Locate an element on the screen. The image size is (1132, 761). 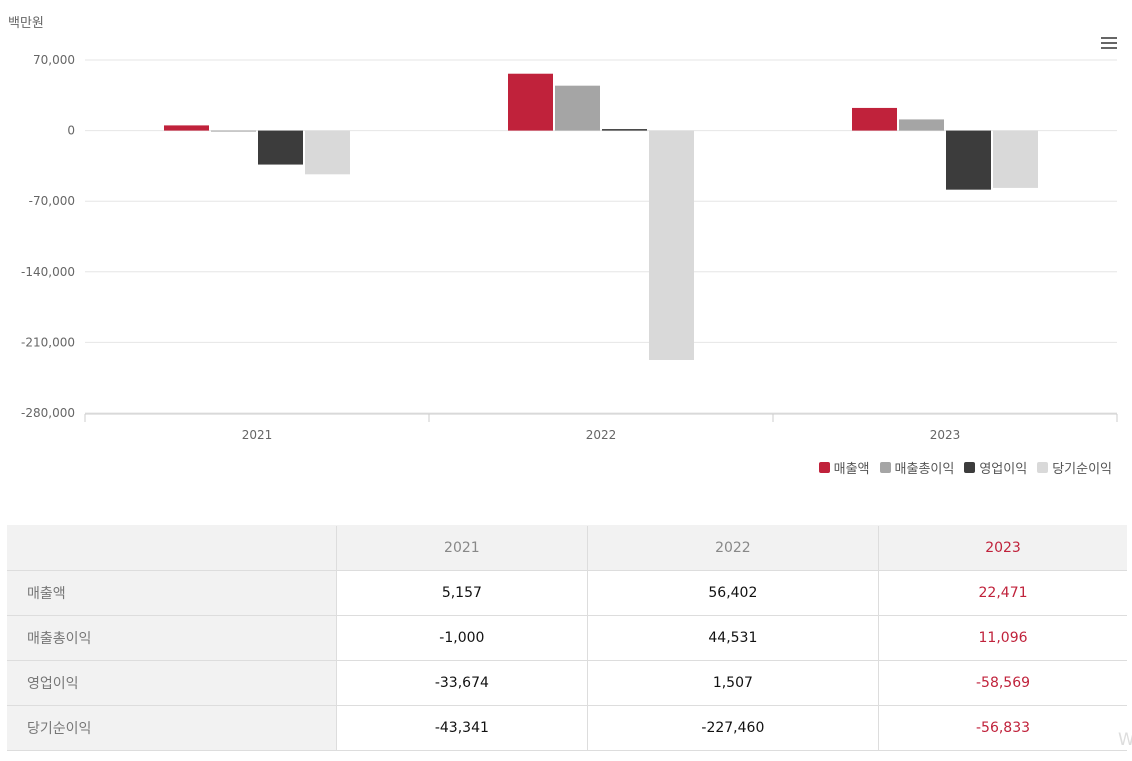
table-cell: -56,833 is located at coordinates (1002, 728).